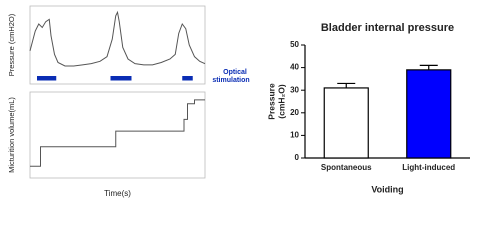 This screenshot has height=240, width=483. What do you see at coordinates (387, 189) in the screenshot?
I see `x-axis-label: Voiding` at bounding box center [387, 189].